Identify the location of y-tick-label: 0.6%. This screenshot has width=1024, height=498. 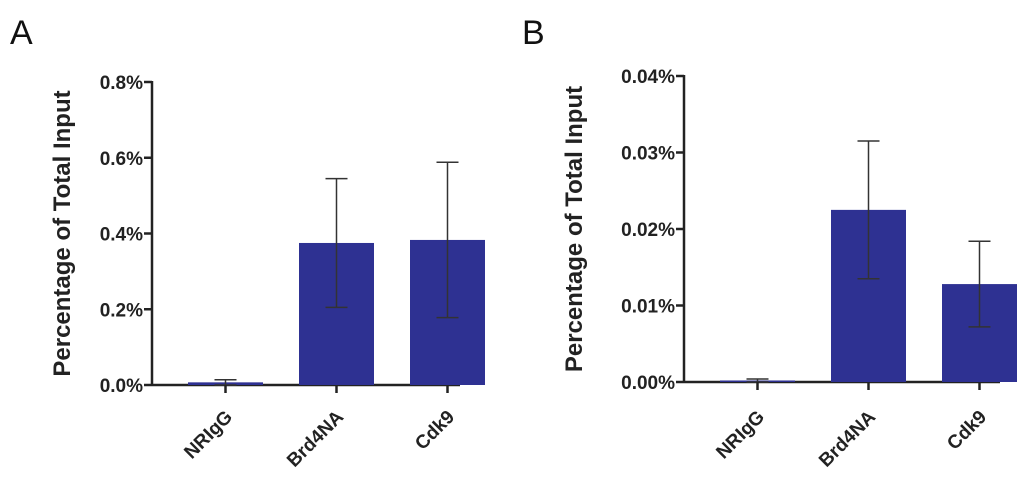
(121, 159).